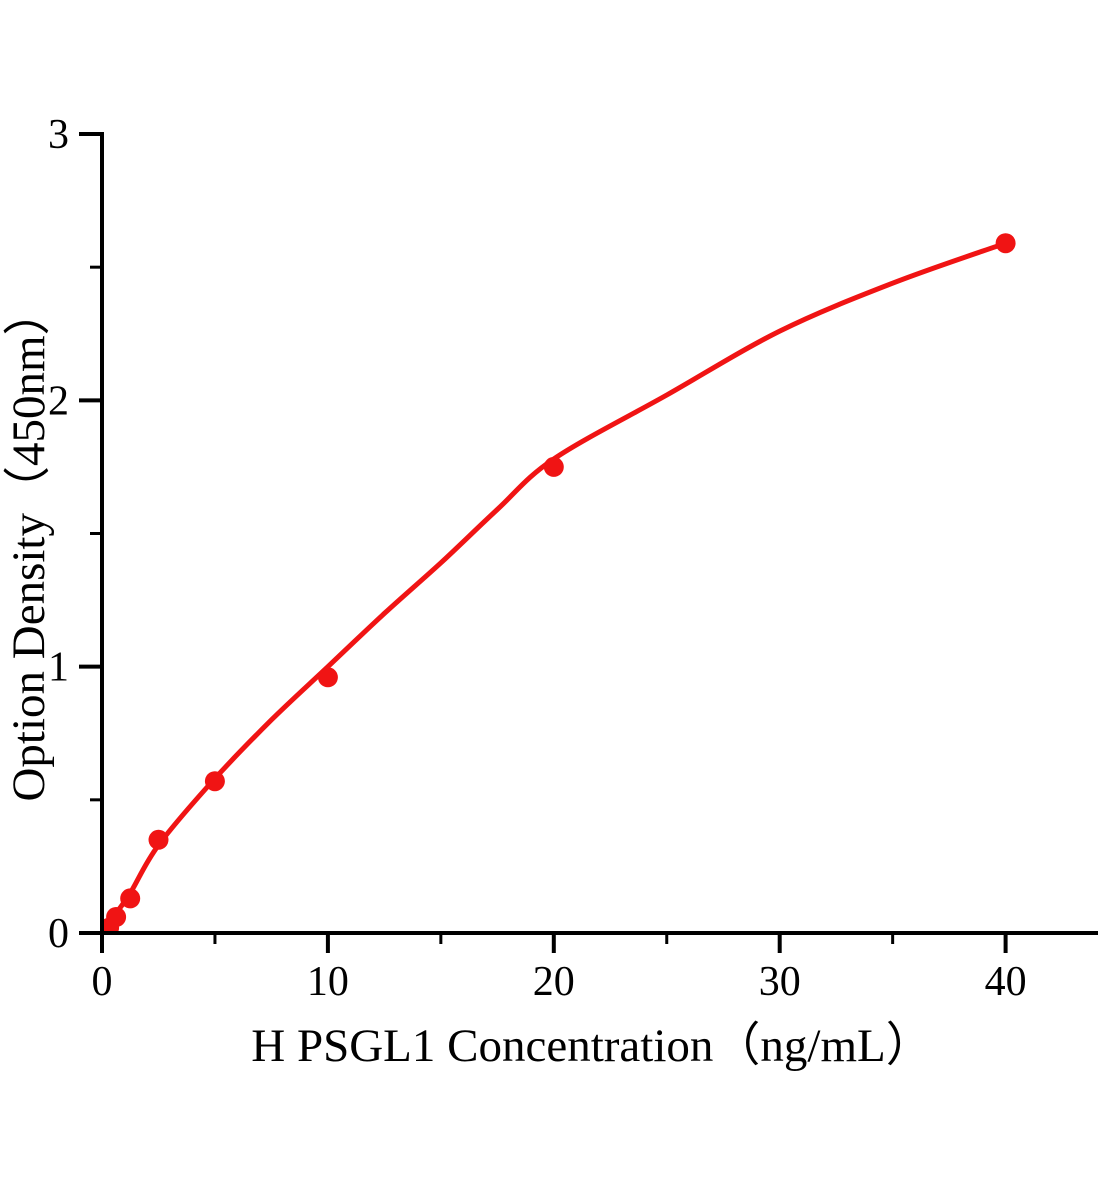 The width and height of the screenshot is (1104, 1200). Describe the element at coordinates (58, 401) in the screenshot. I see `y-tick-label: 2` at that location.